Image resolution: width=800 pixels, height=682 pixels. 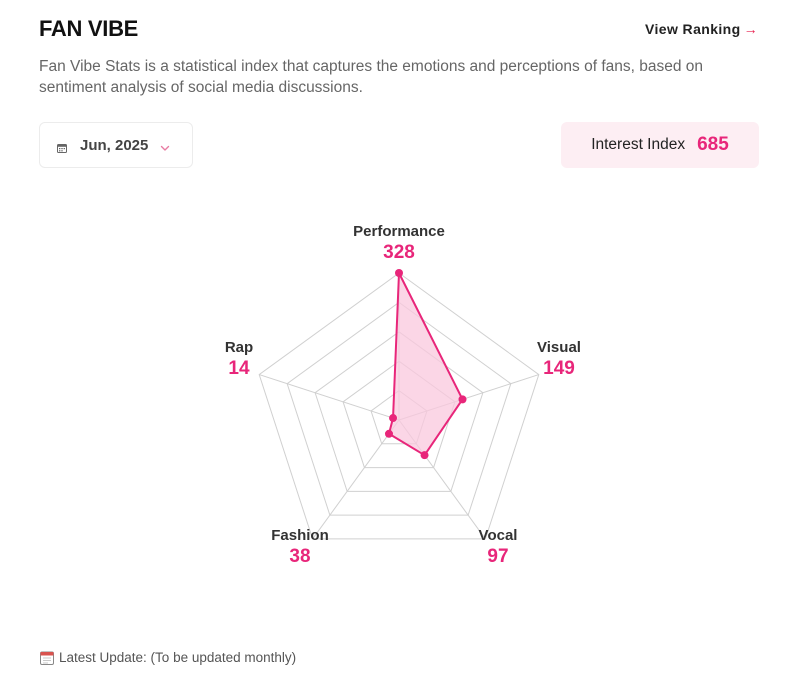 I want to click on axis-label: Vocal, so click(x=498, y=535).